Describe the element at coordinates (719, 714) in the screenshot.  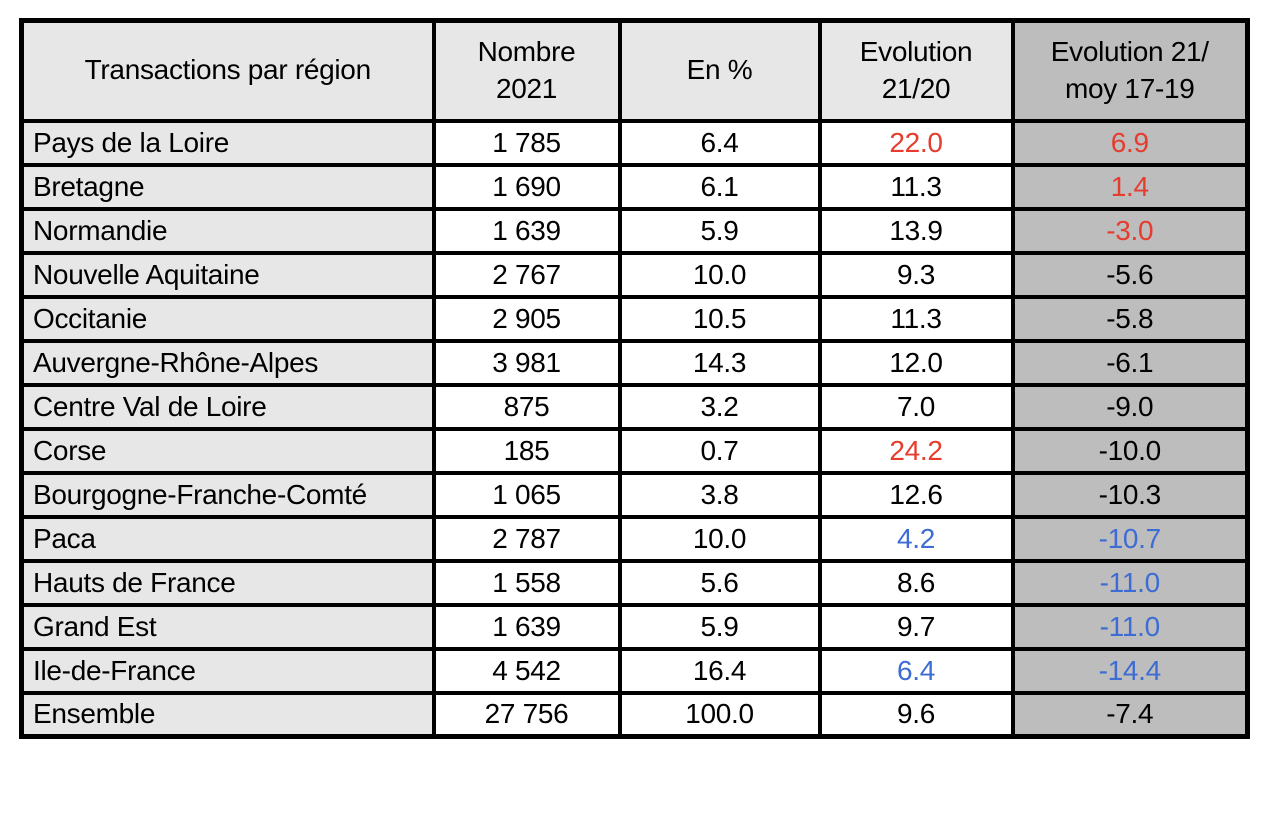
I see `en-pct-cell: 100.0` at that location.